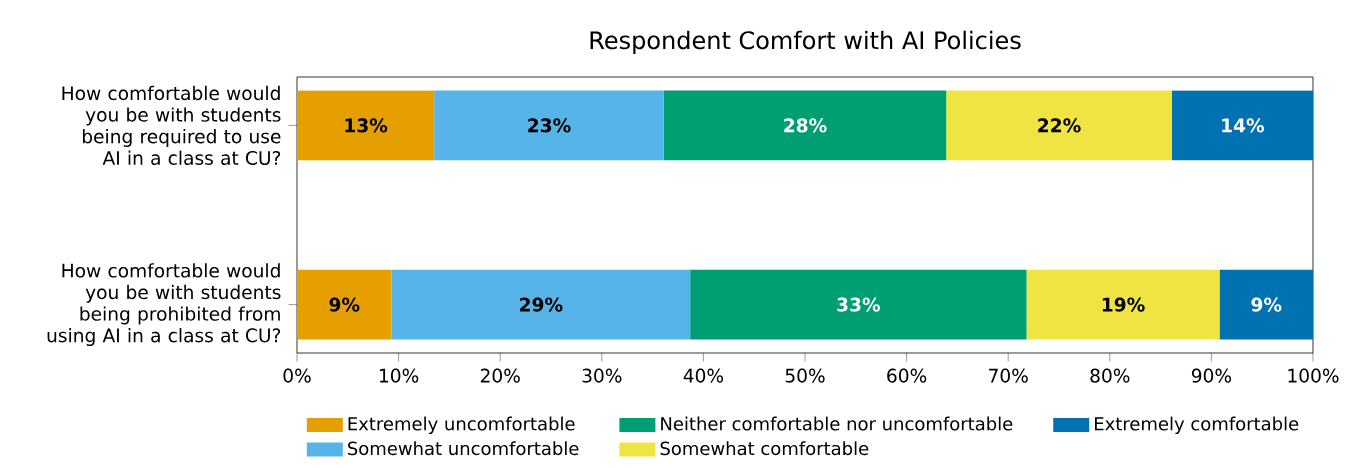  What do you see at coordinates (764, 448) in the screenshot?
I see `legend-label: Somewhat comfortable` at bounding box center [764, 448].